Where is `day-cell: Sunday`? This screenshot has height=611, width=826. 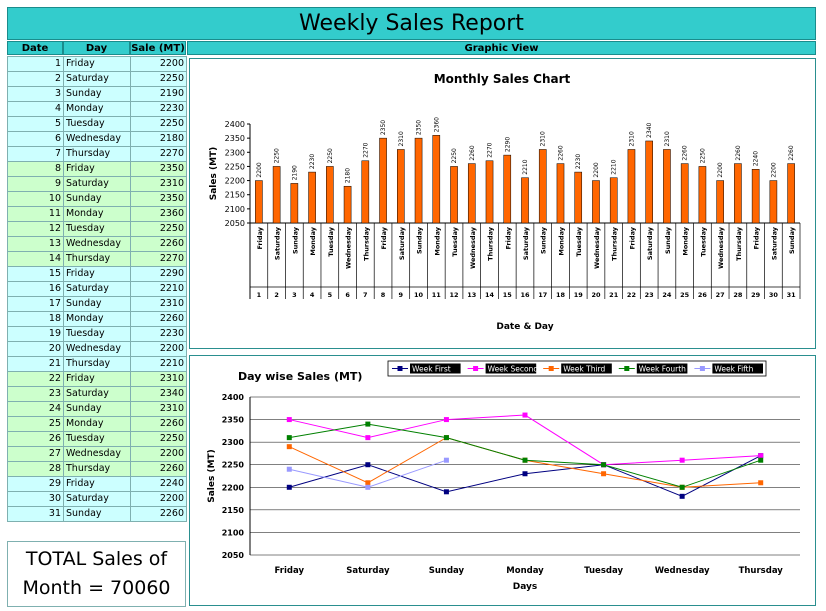
day-cell: Sunday is located at coordinates (97, 199).